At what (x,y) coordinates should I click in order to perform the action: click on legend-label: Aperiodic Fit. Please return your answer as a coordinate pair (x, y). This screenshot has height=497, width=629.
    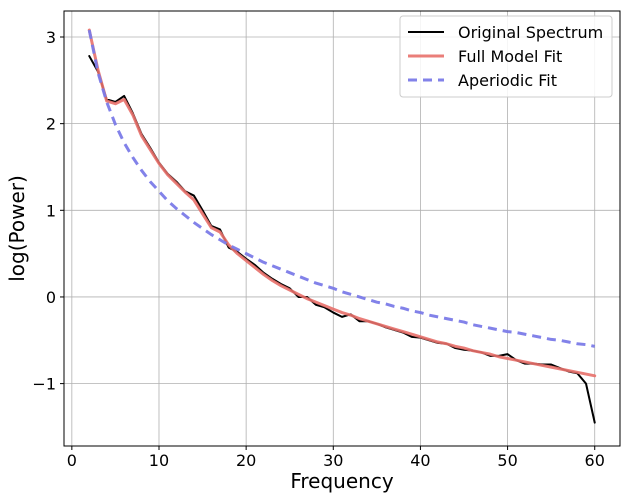
    Looking at the image, I should click on (507, 80).